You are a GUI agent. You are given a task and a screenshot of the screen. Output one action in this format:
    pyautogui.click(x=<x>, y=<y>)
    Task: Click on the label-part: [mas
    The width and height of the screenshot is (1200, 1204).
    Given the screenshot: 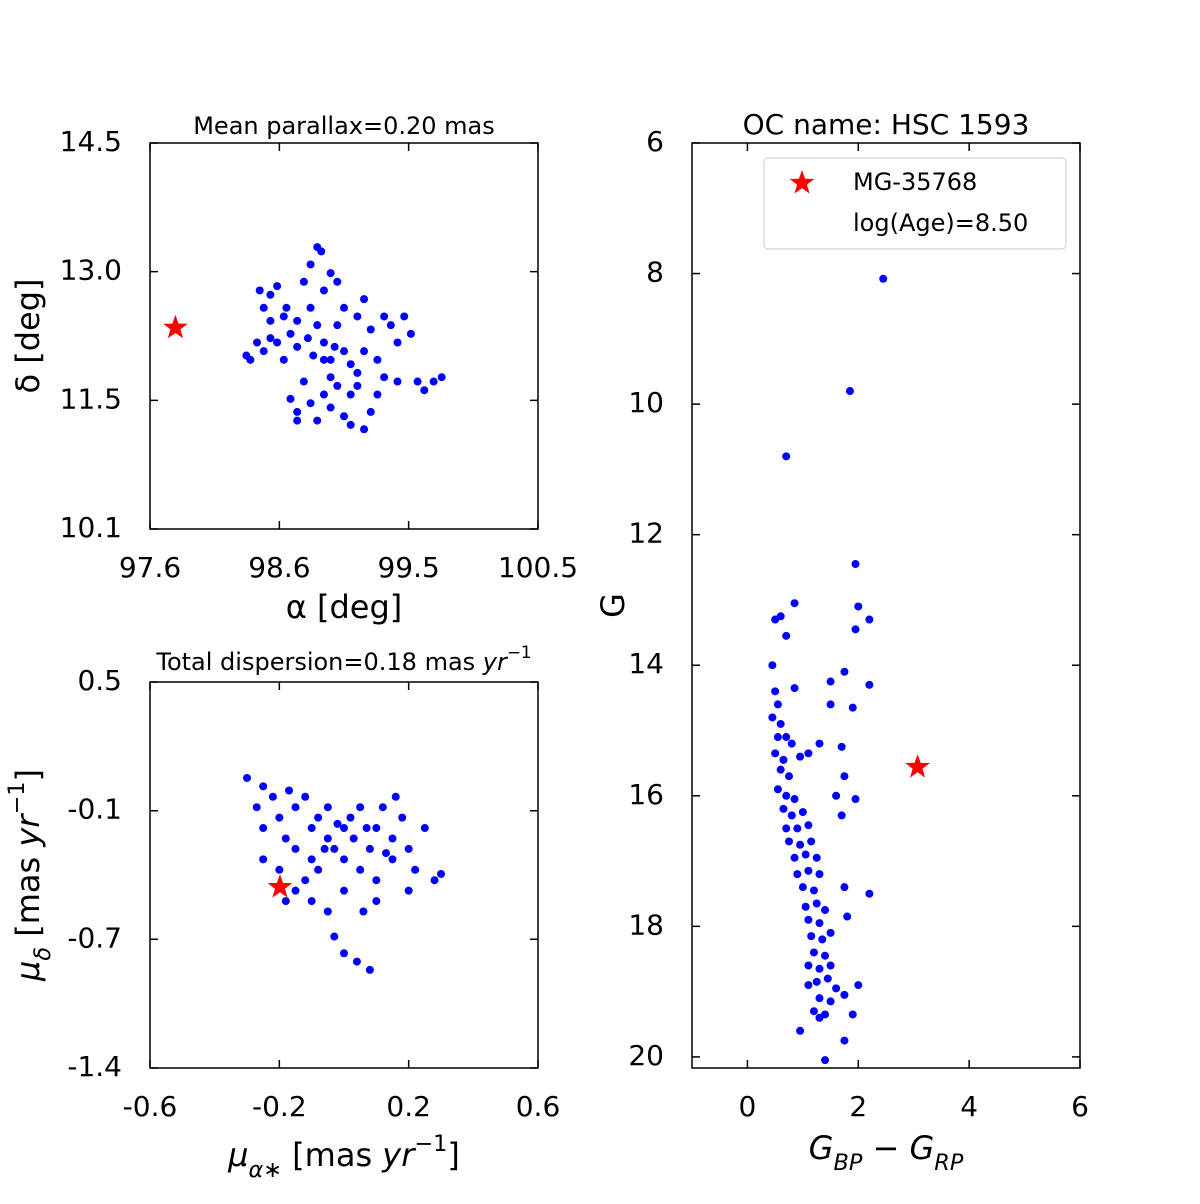 What is the action you would take?
    pyautogui.click(x=28, y=897)
    